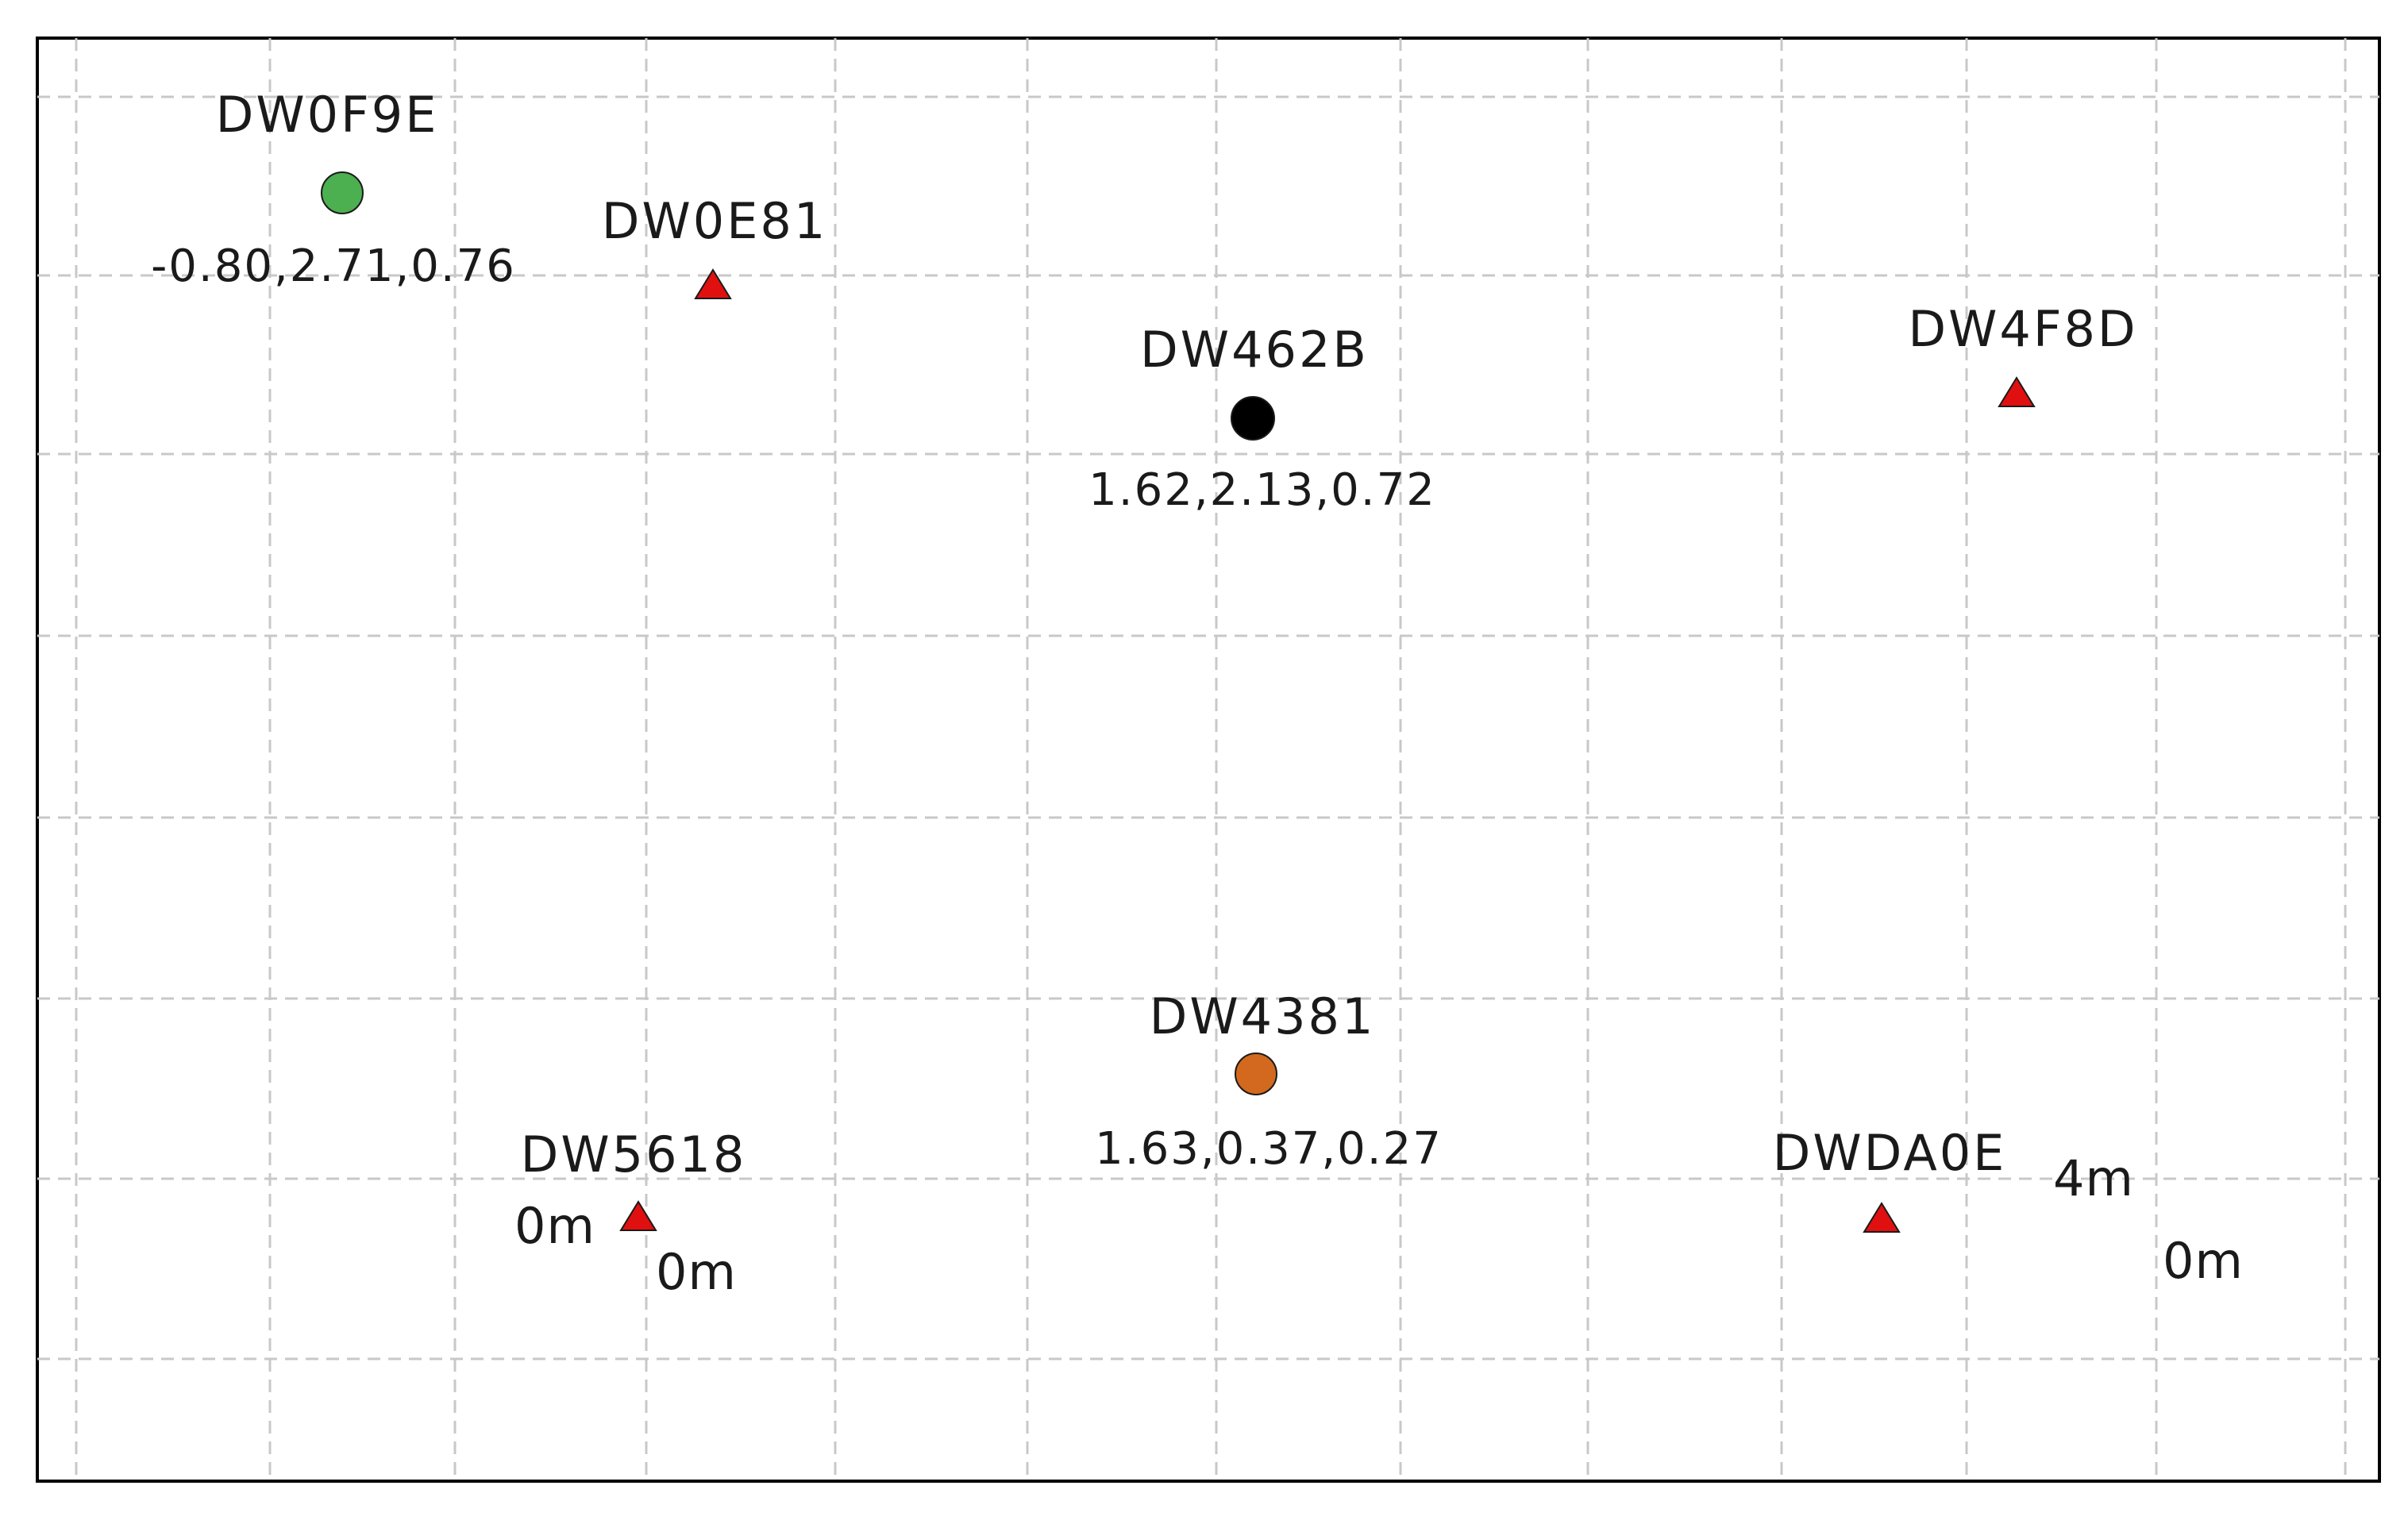 The width and height of the screenshot is (2408, 1524). I want to click on anchor-label: DW5618, so click(634, 1154).